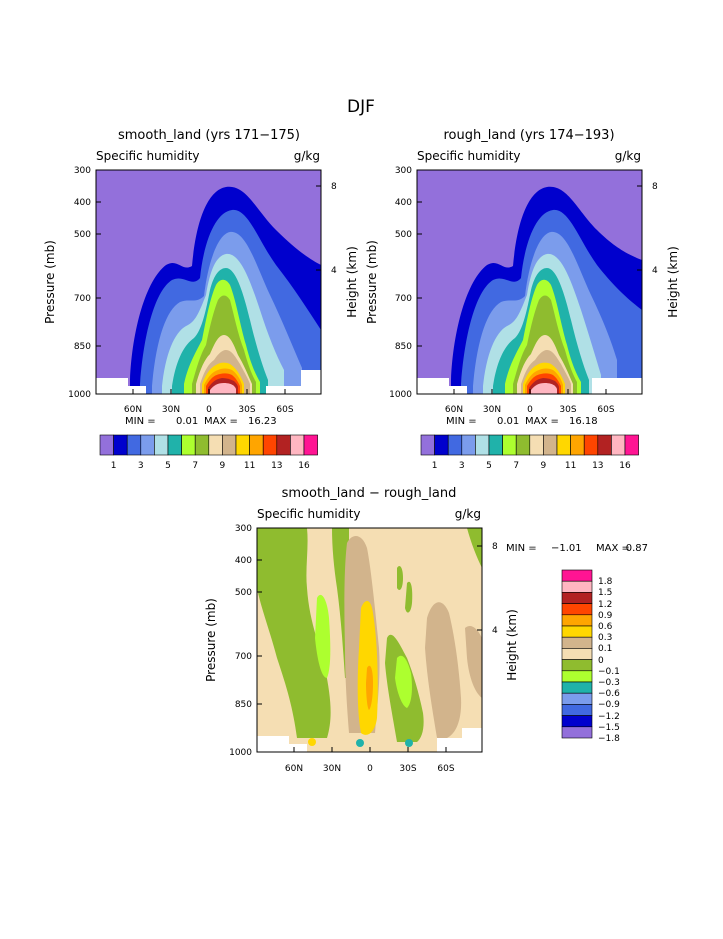 Image resolution: width=723 pixels, height=939 pixels. What do you see at coordinates (369, 616) in the screenshot?
I see `panel3-yticks` at bounding box center [369, 616].